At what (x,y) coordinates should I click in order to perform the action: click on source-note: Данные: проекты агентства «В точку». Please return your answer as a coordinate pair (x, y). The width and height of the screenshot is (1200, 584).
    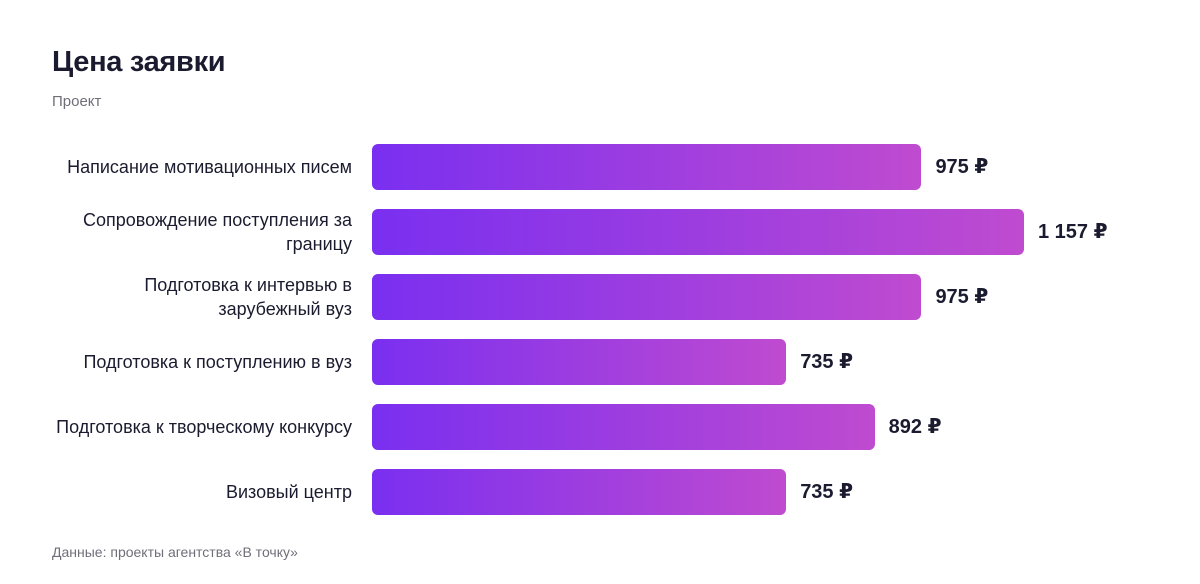
    Looking at the image, I should click on (175, 552).